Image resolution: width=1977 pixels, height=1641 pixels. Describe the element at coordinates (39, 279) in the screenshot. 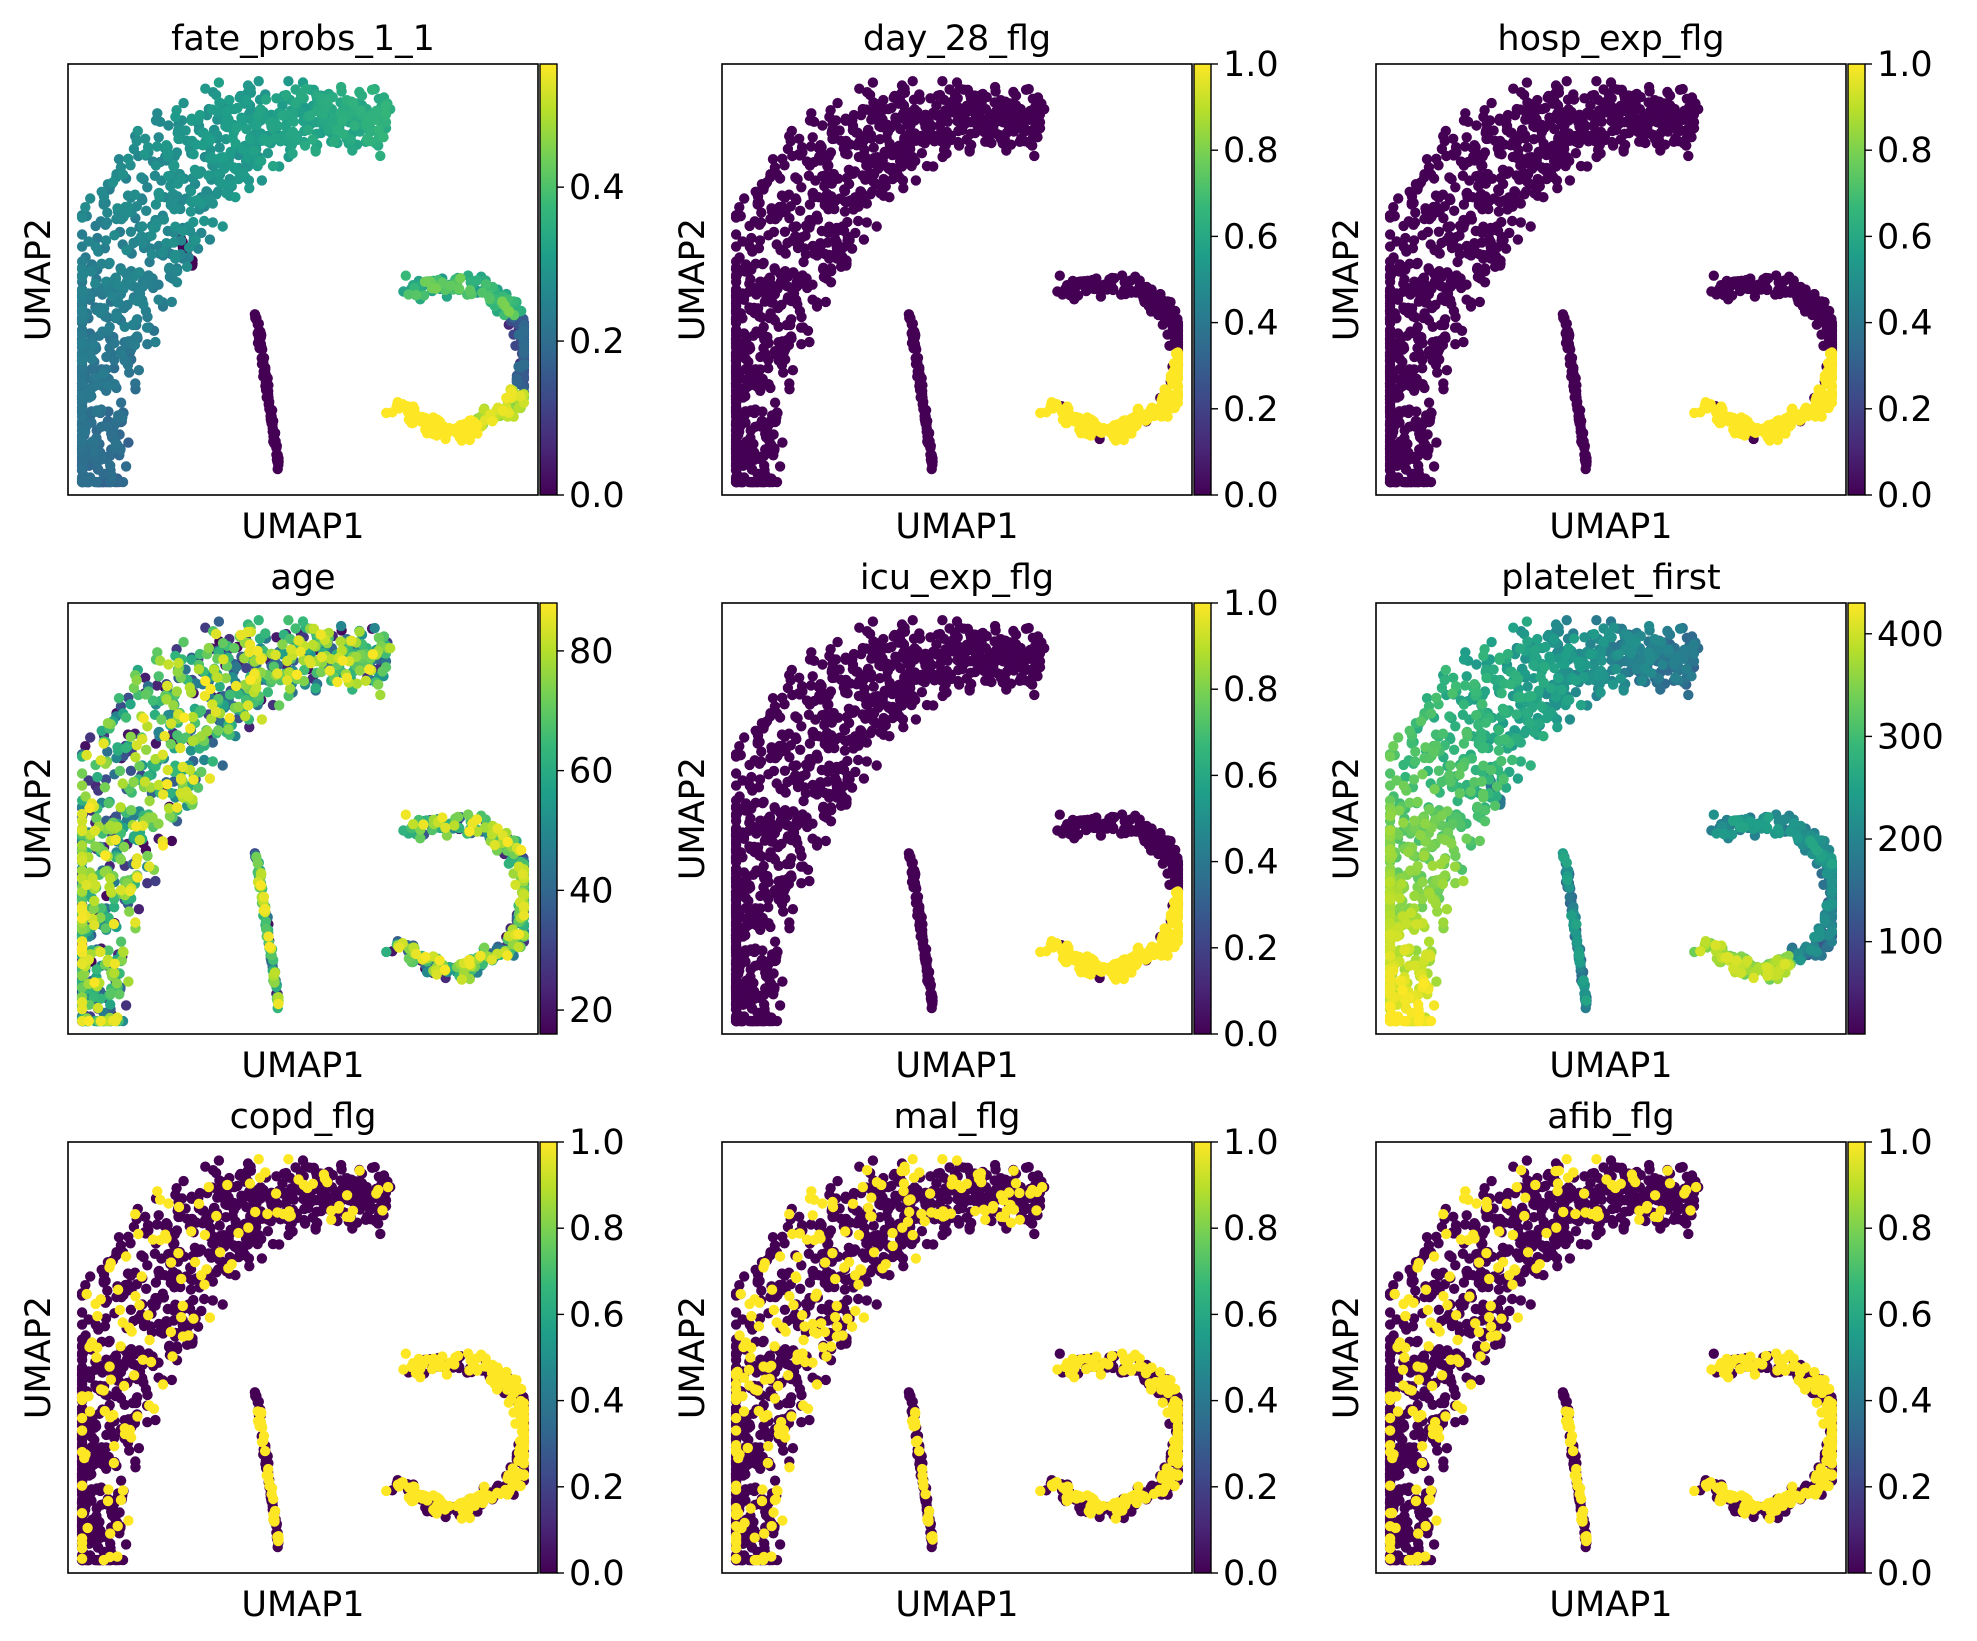

I see `y-axis-label: UMAP2` at that location.